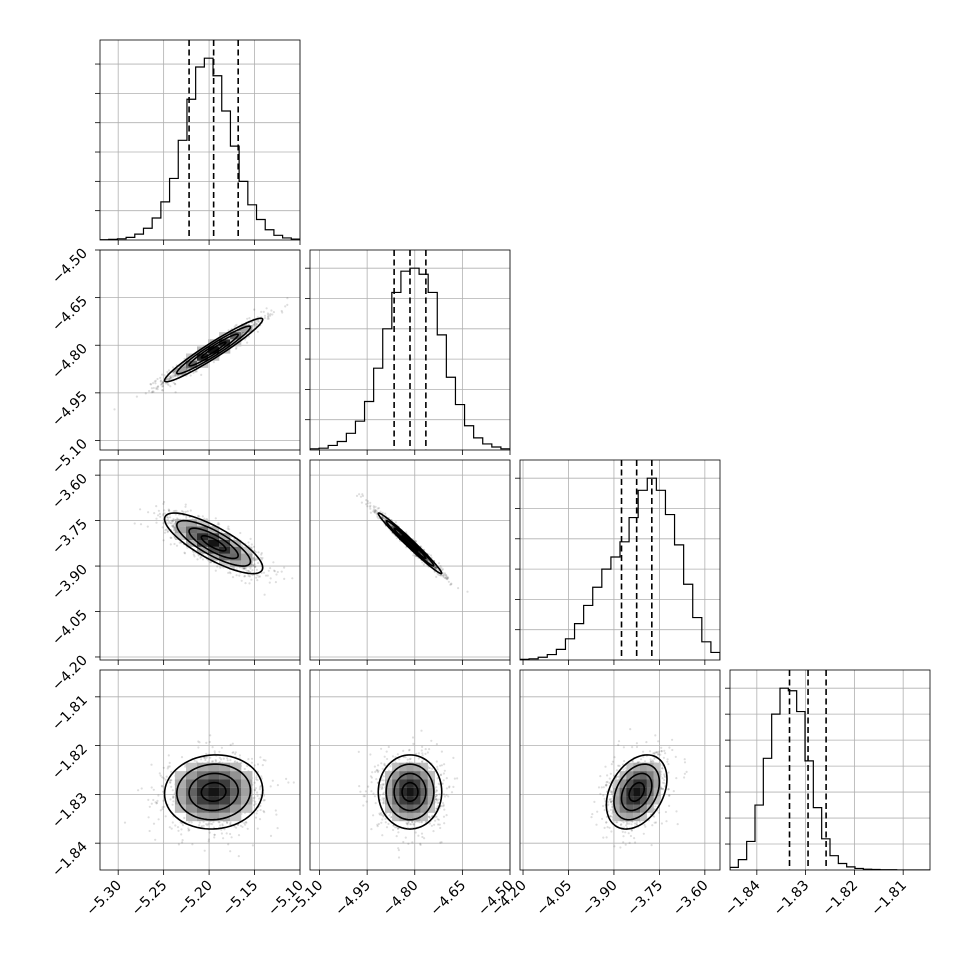 The width and height of the screenshot is (970, 970). What do you see at coordinates (70, 762) in the screenshot?
I see `y-tick-label: −1.82` at bounding box center [70, 762].